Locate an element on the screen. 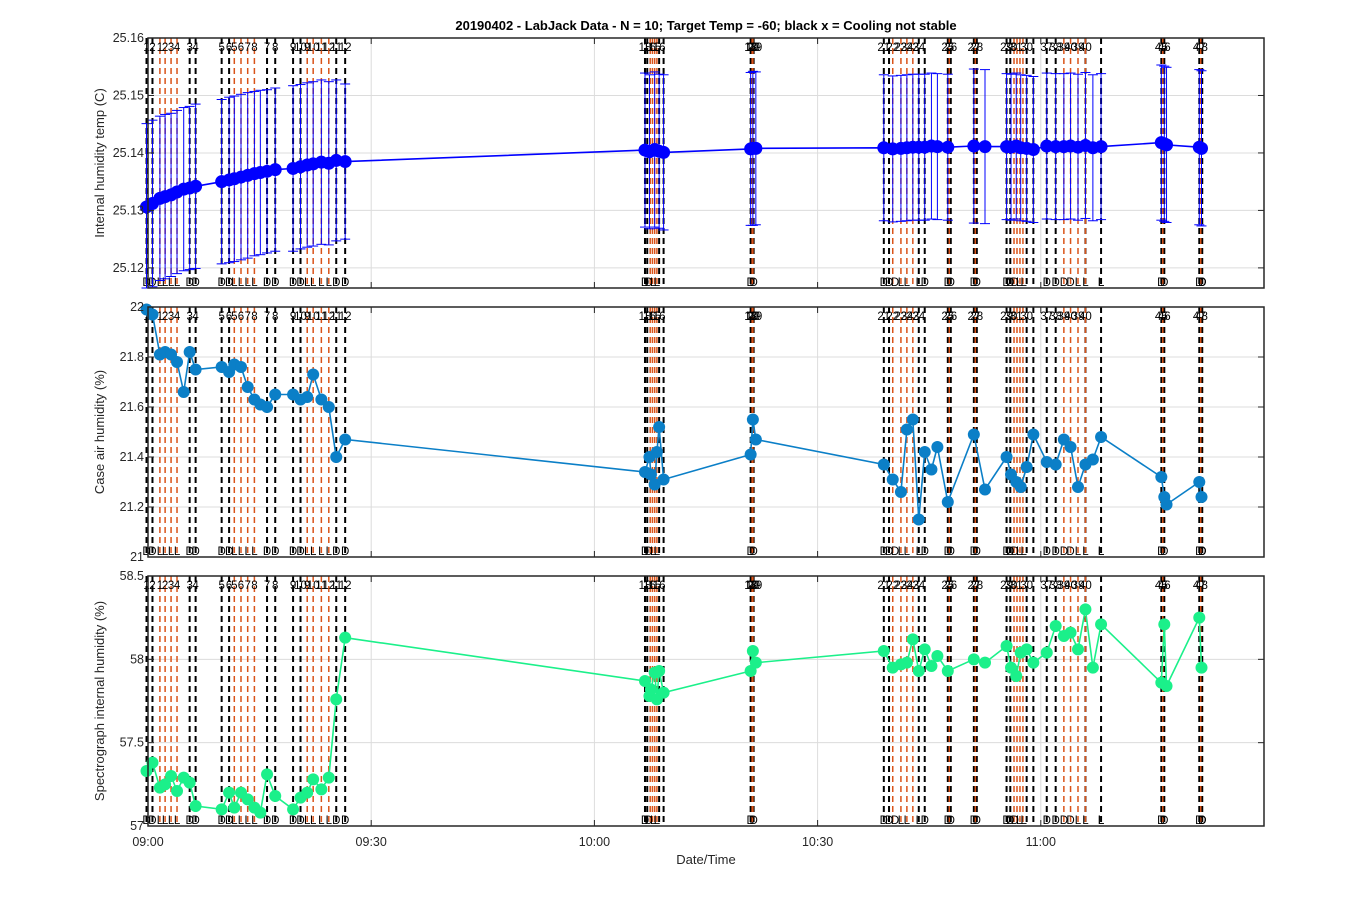  marker-top-label: 27 is located at coordinates (973, 586).